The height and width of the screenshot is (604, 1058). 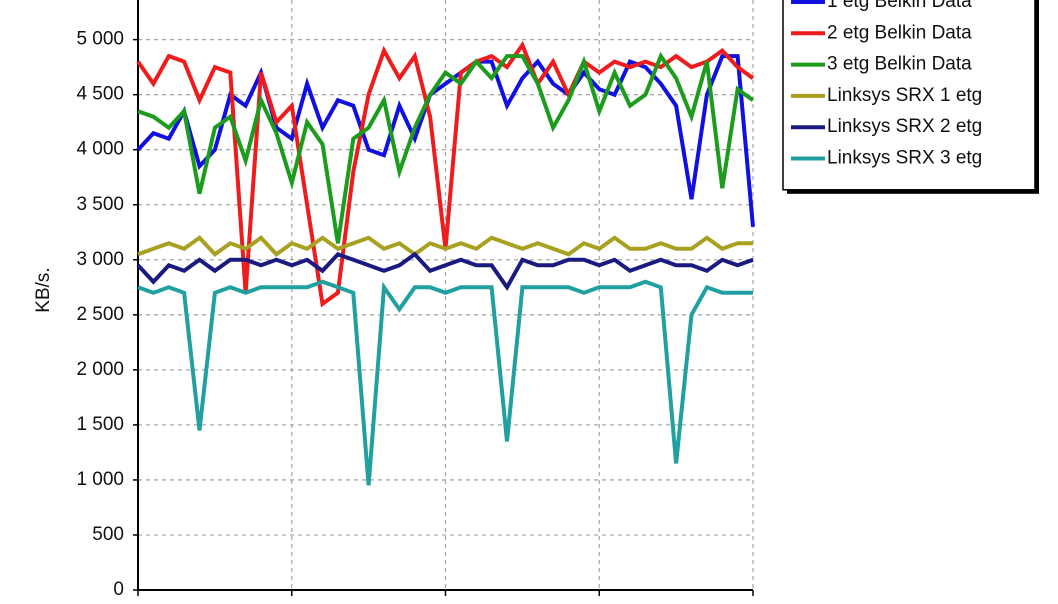 What do you see at coordinates (904, 95) in the screenshot?
I see `legend-label: Linksys SRX 1 etg` at bounding box center [904, 95].